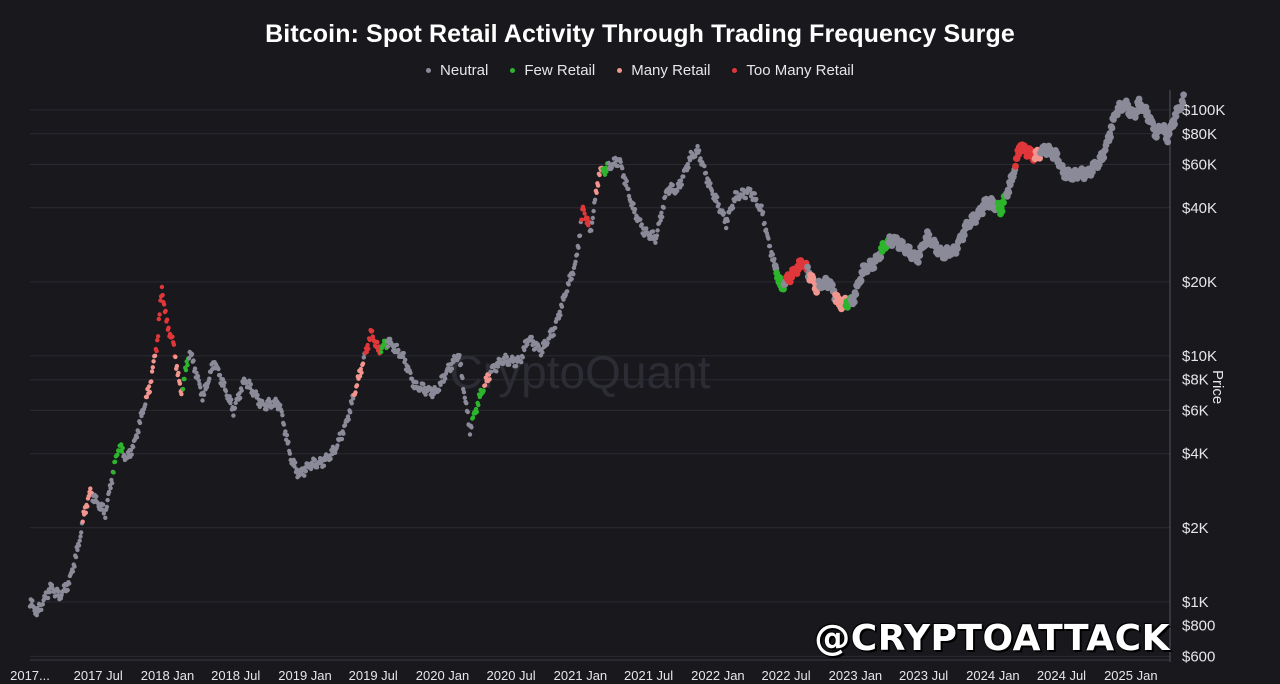 The height and width of the screenshot is (684, 1280). I want to click on x-tick-label: 2024 Jul, so click(1061, 675).